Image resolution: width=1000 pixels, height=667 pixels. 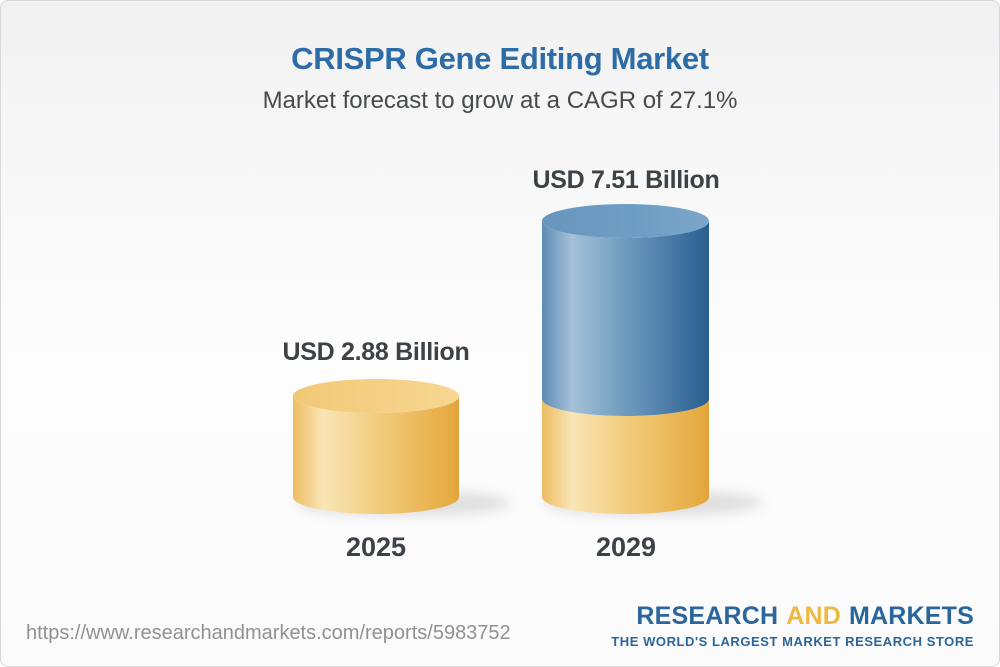 What do you see at coordinates (625, 456) in the screenshot?
I see `bar-2029-segment-base` at bounding box center [625, 456].